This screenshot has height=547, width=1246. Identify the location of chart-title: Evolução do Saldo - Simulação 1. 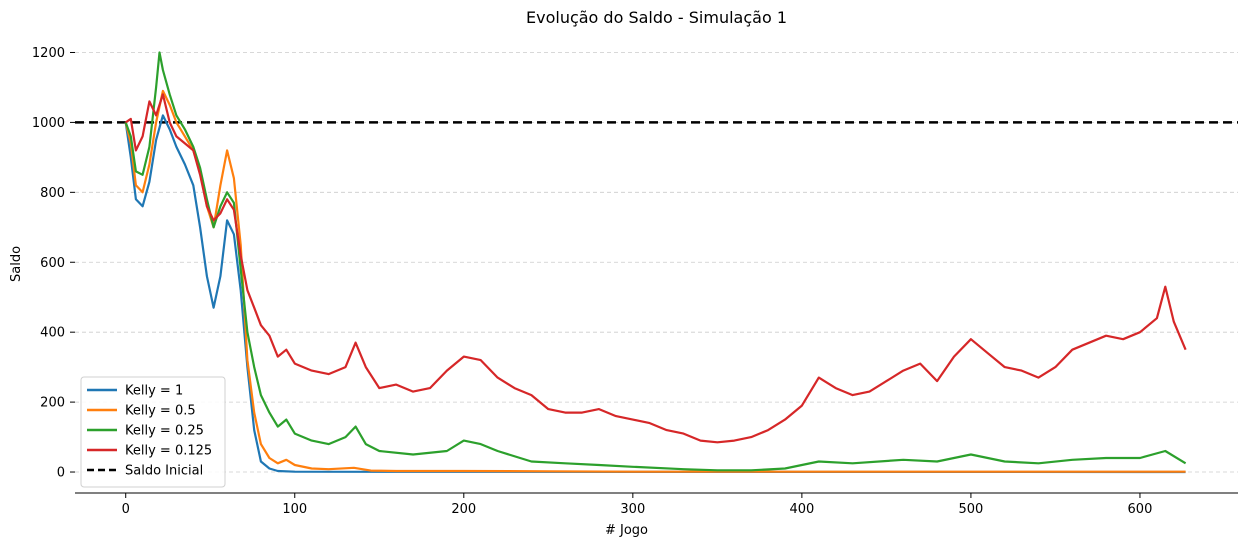
(656, 17).